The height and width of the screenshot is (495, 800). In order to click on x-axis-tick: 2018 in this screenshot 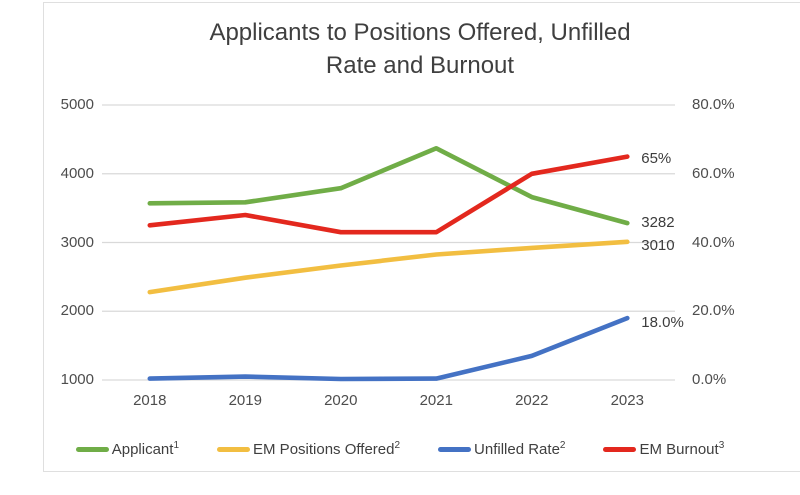, I will do `click(150, 400)`.